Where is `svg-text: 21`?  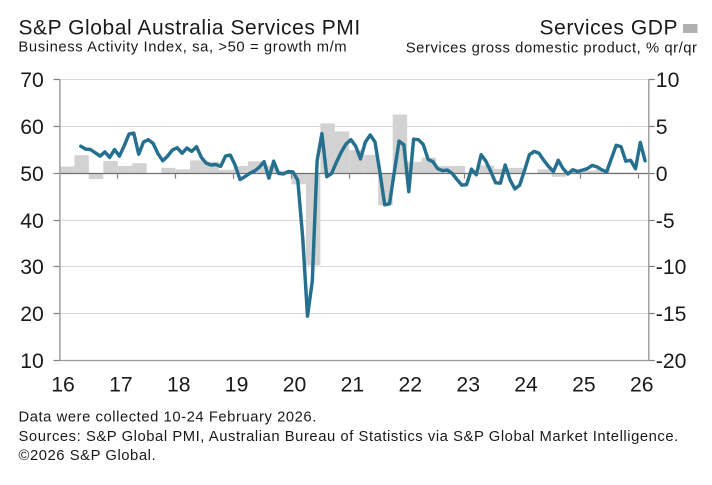
svg-text: 21 is located at coordinates (353, 385).